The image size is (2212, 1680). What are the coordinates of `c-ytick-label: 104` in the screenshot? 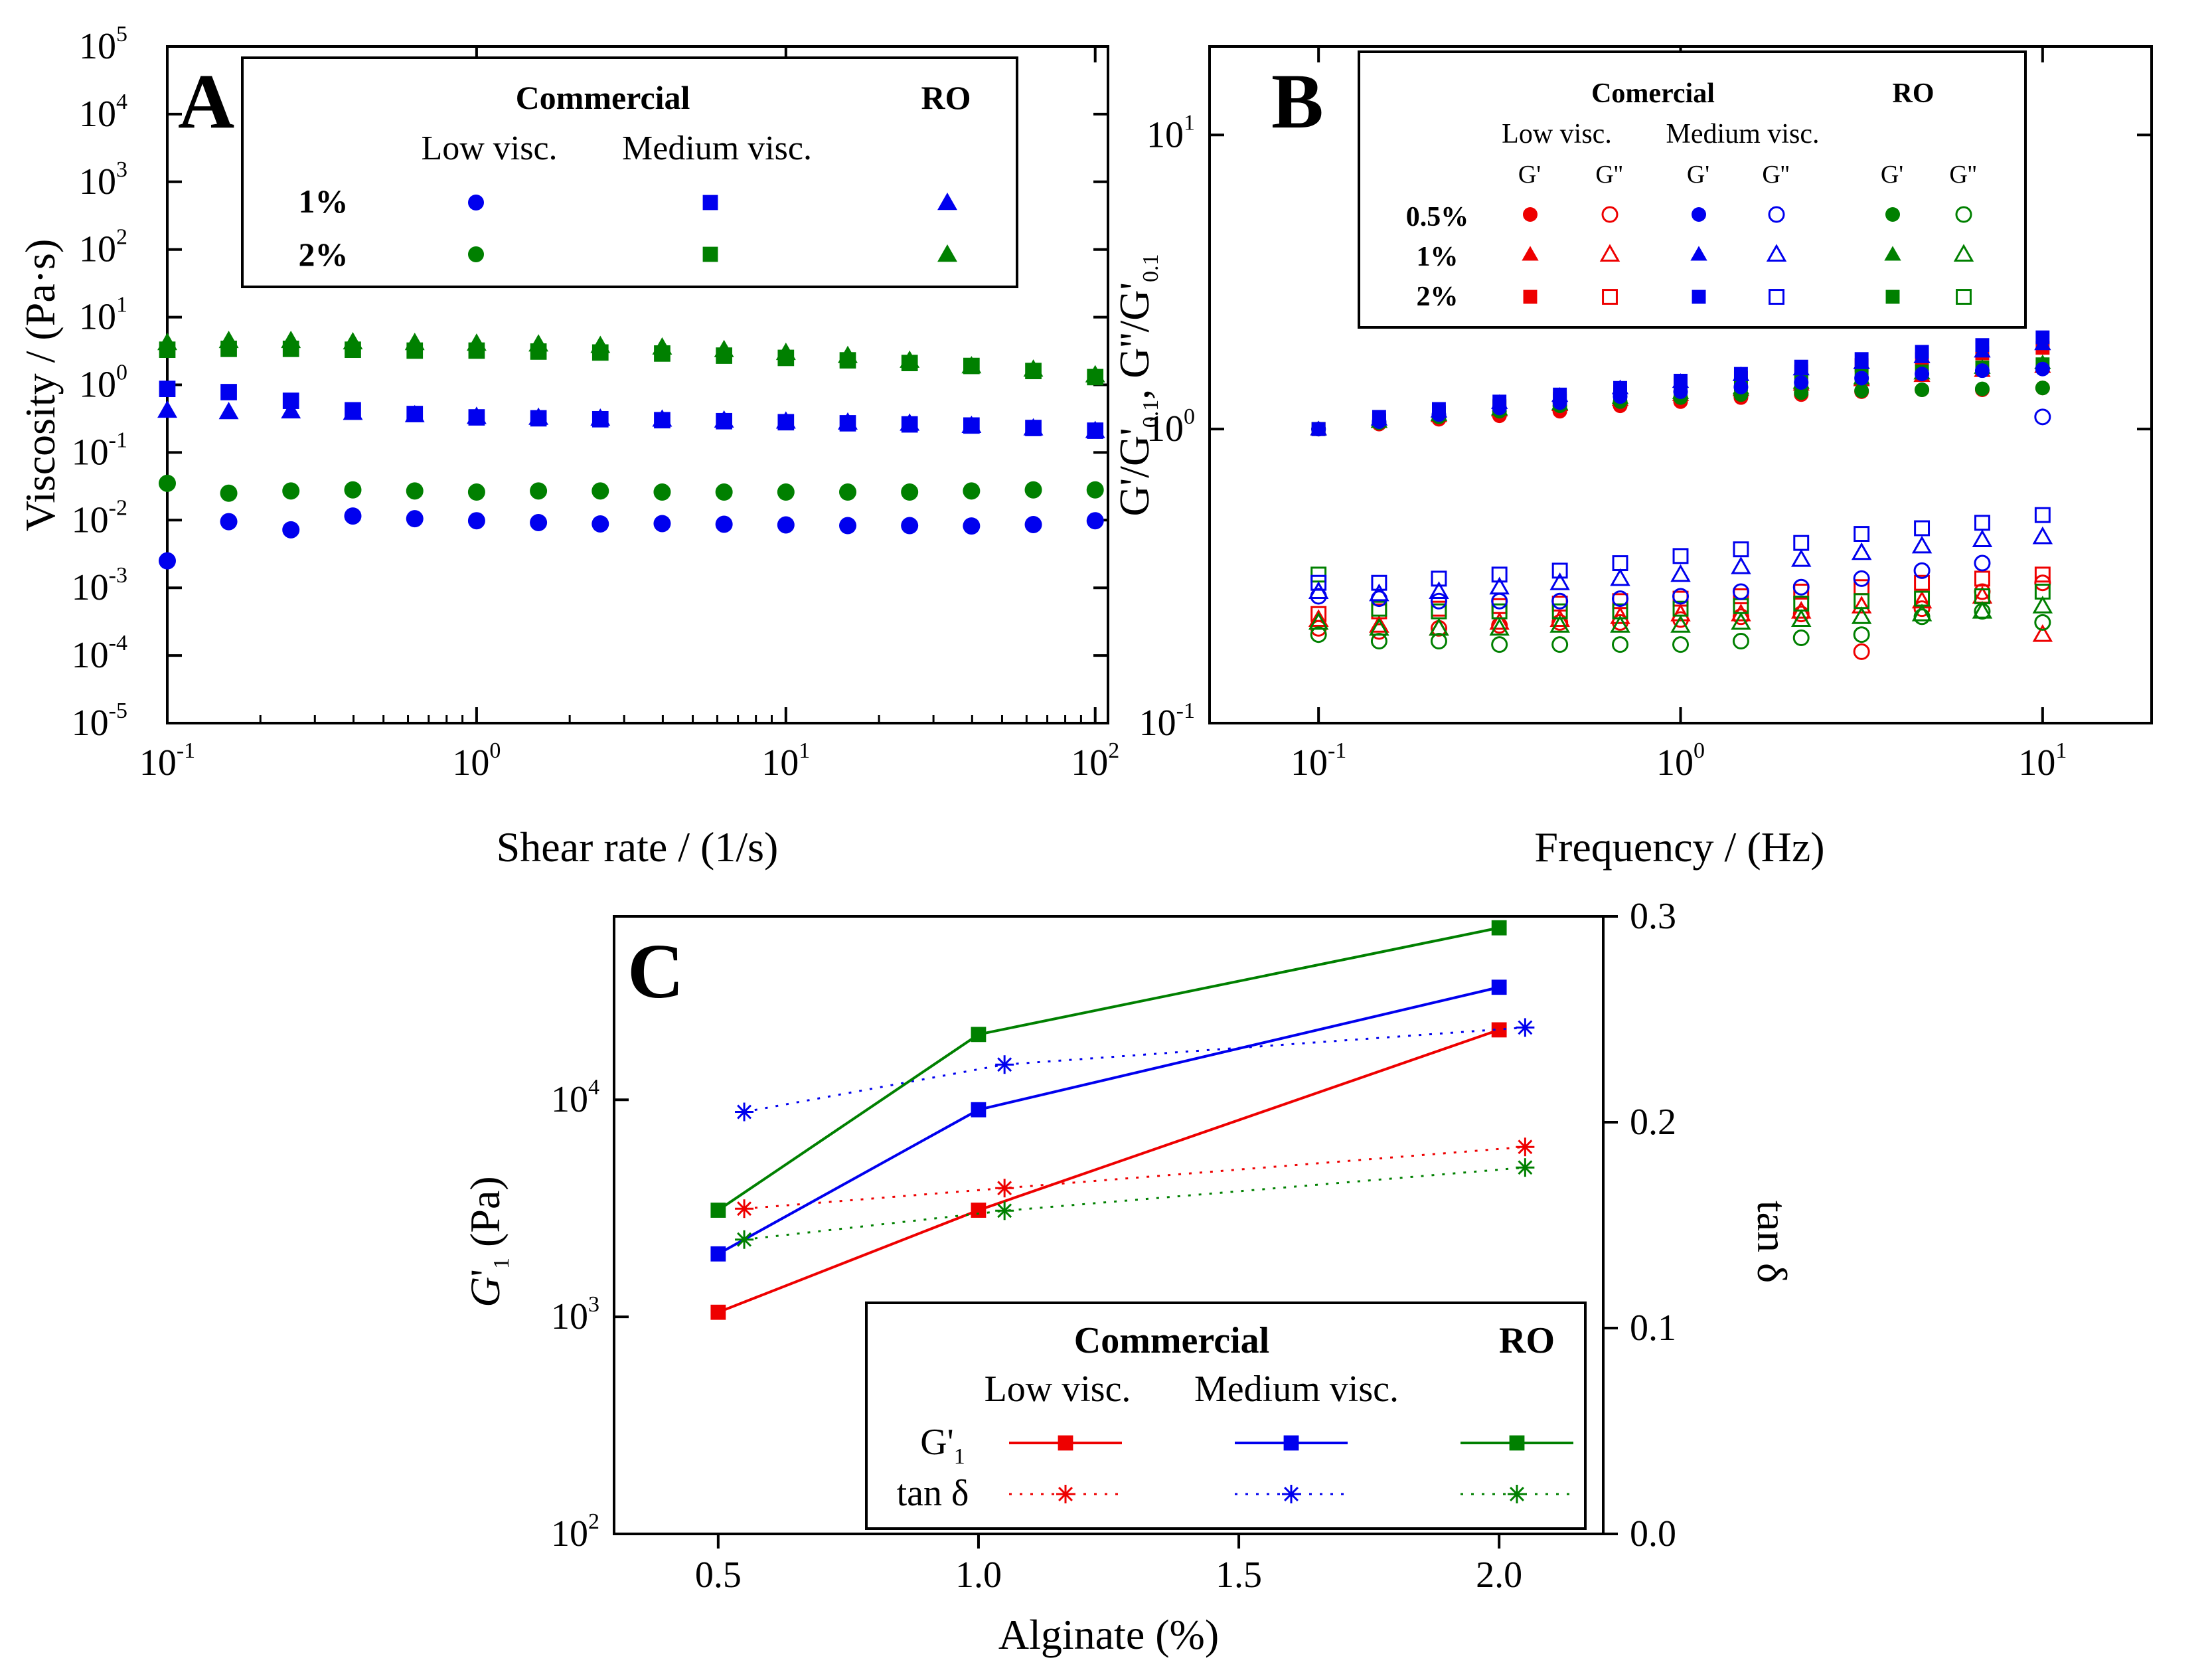 It's located at (575, 1097).